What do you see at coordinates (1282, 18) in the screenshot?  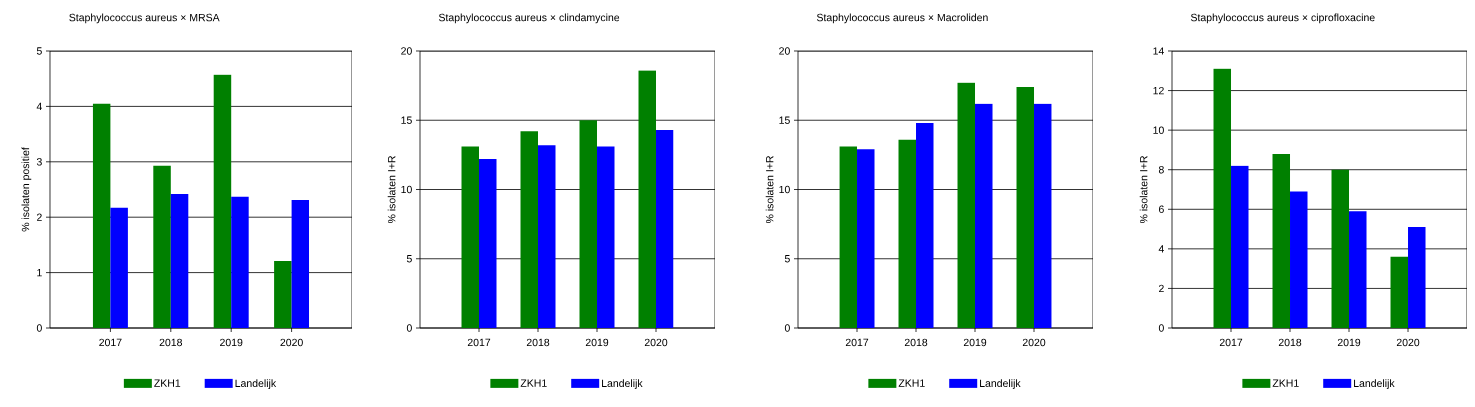 I see `chart-title: Staphylococcus aureus × ciprofloxacine` at bounding box center [1282, 18].